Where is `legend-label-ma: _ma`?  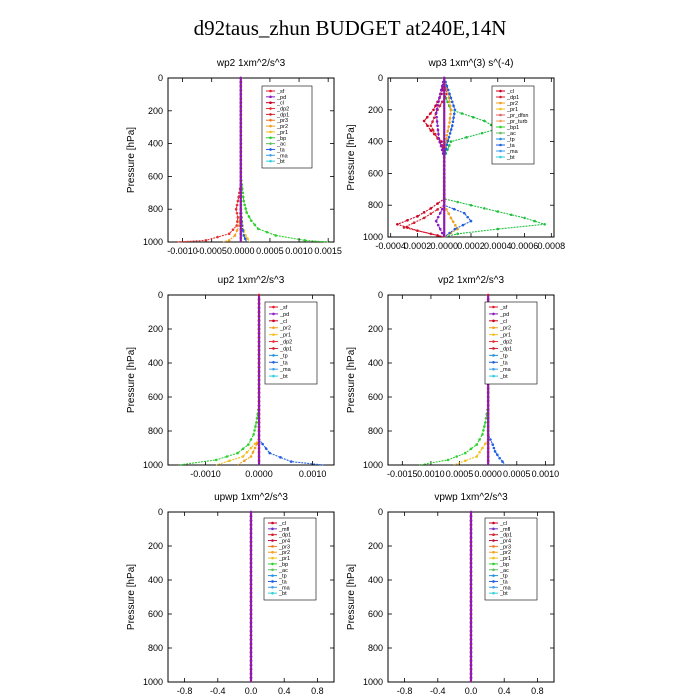
legend-label-ma: _ma is located at coordinates (284, 588).